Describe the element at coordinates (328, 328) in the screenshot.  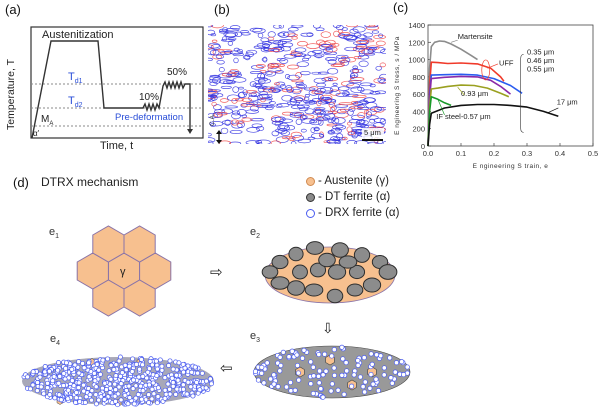
I see `arrow-down-icon: ⇩` at that location.